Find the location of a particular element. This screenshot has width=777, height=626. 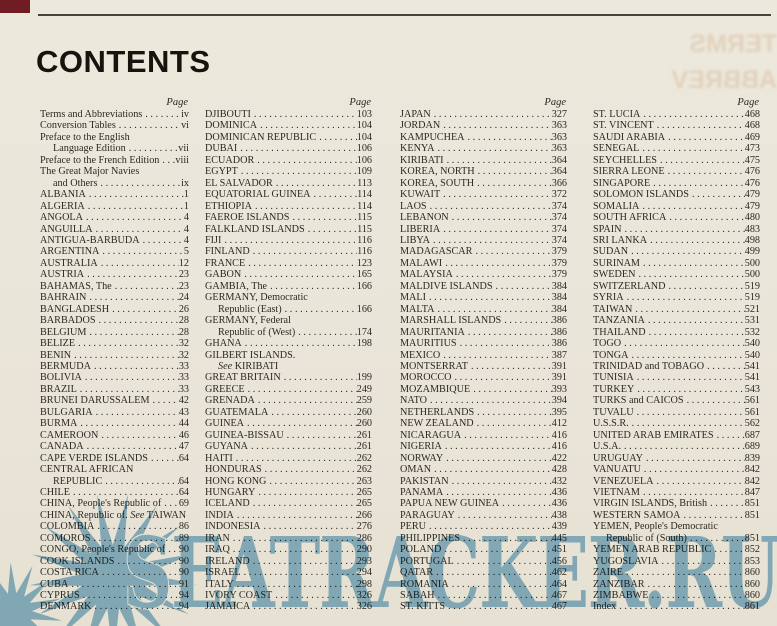

entry-label: U.S.S.R. is located at coordinates (611, 424).